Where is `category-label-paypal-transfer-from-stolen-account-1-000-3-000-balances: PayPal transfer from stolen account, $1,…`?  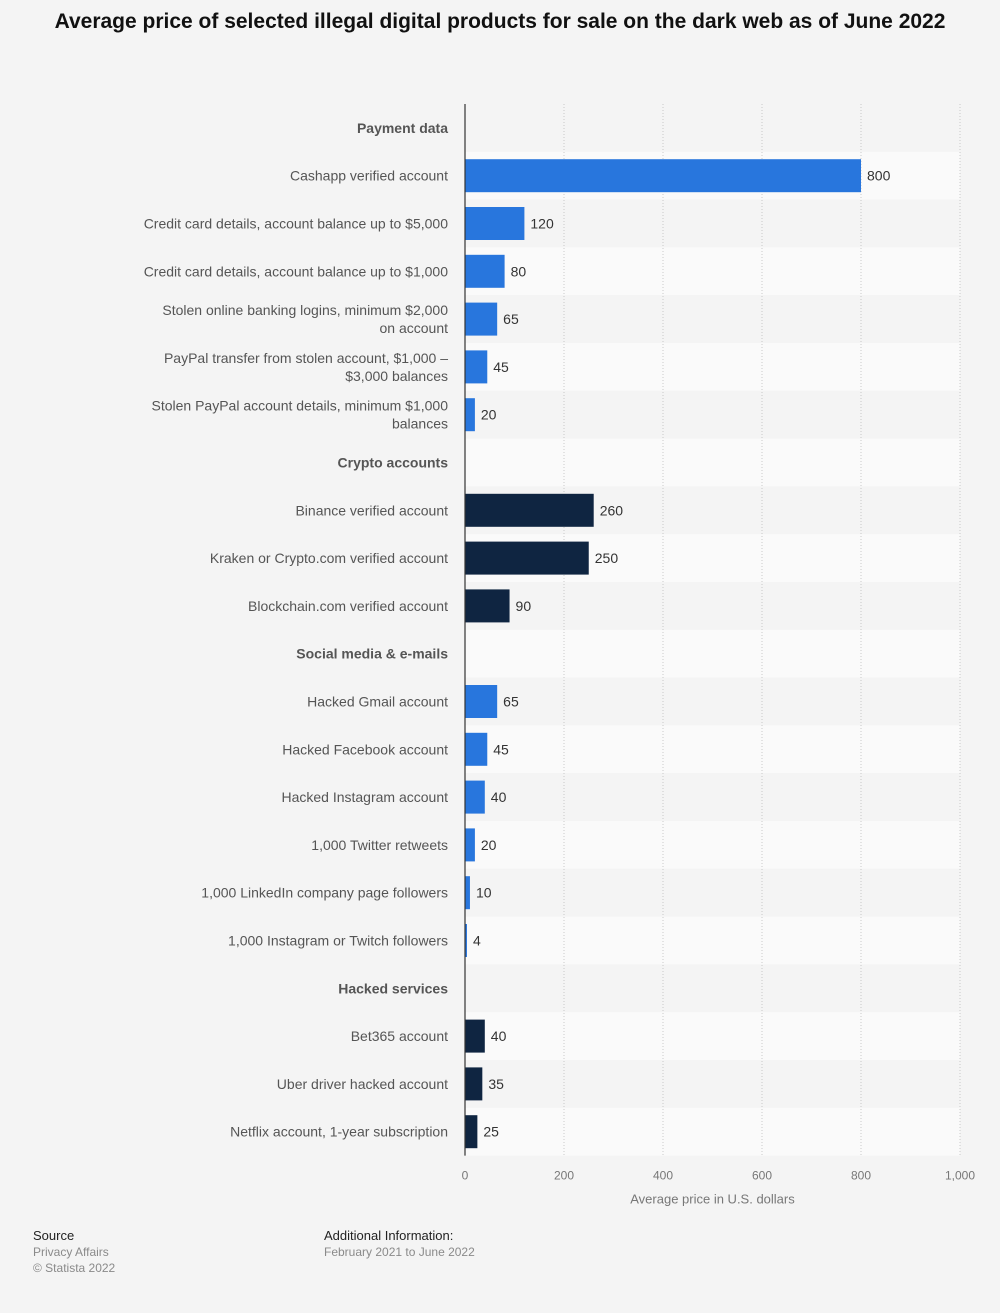
category-label-paypal-transfer-from-stolen-account-1-000-3-000-balances: PayPal transfer from stolen account, $1,… is located at coordinates (306, 367).